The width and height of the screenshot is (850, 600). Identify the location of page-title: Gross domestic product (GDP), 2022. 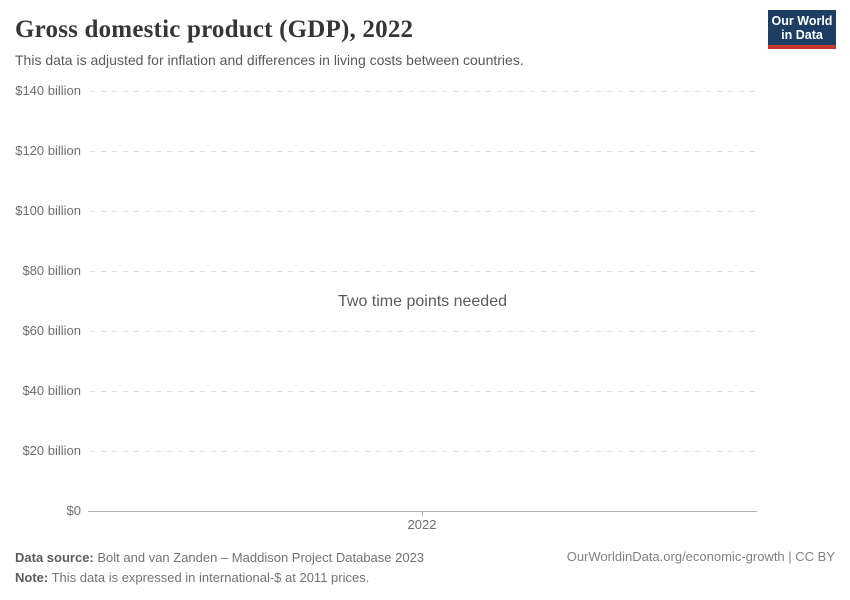
(214, 29).